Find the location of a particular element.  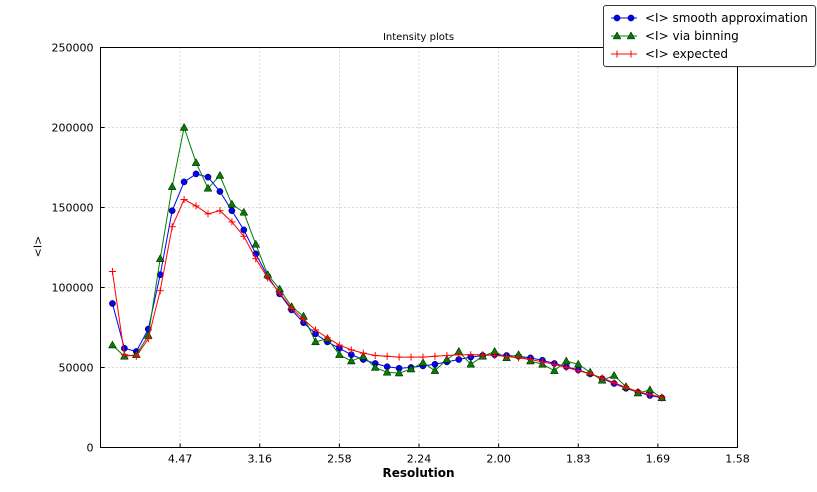

x-tick-label: 4.47 is located at coordinates (180, 459).